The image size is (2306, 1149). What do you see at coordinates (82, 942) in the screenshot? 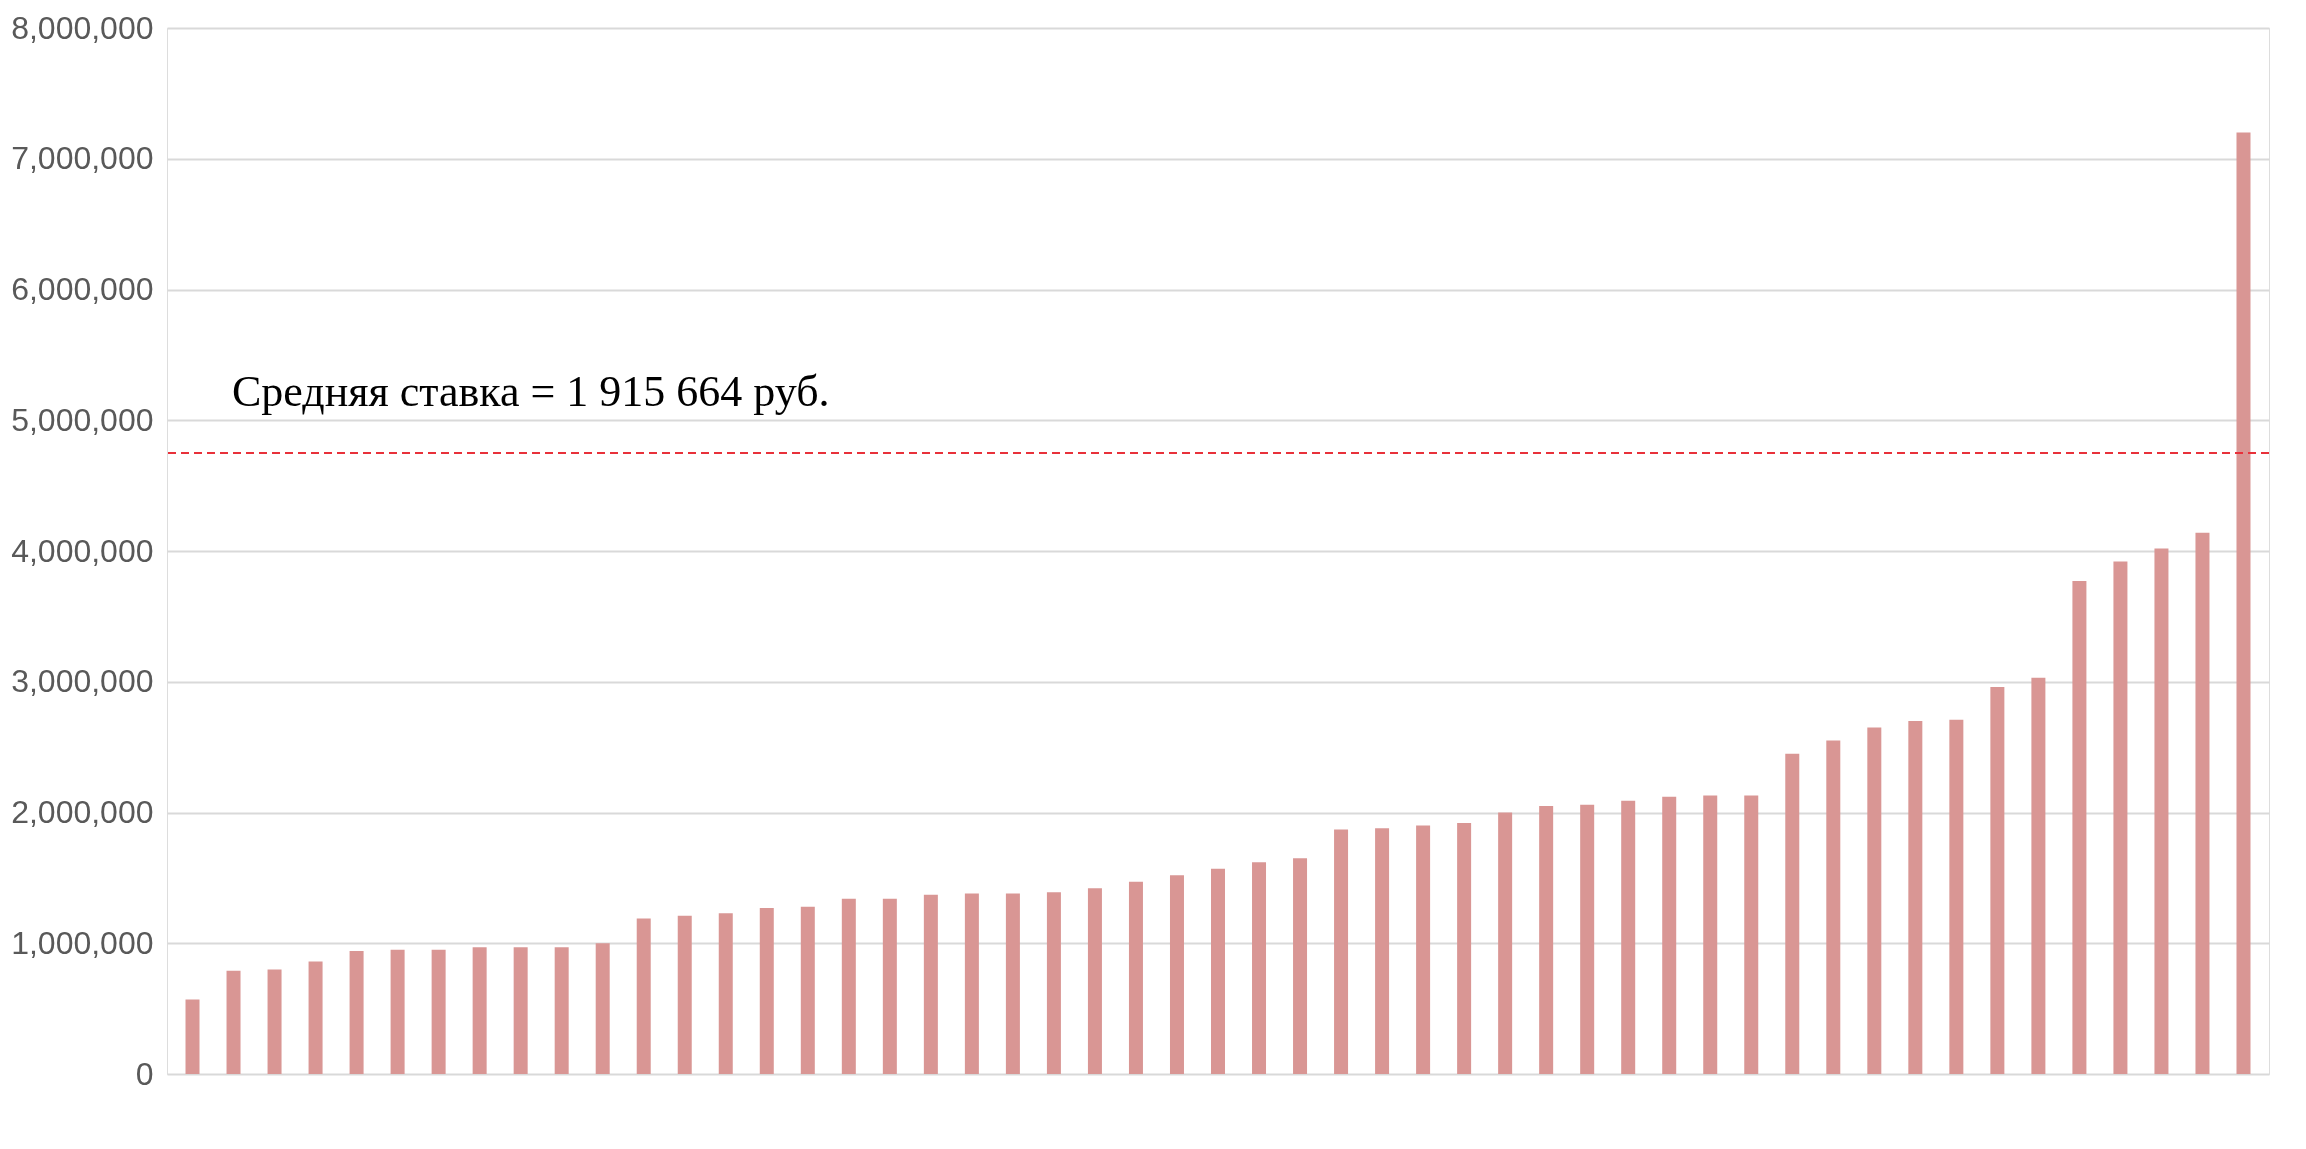
I see `y-tick-label: 1,000,000` at bounding box center [82, 942].